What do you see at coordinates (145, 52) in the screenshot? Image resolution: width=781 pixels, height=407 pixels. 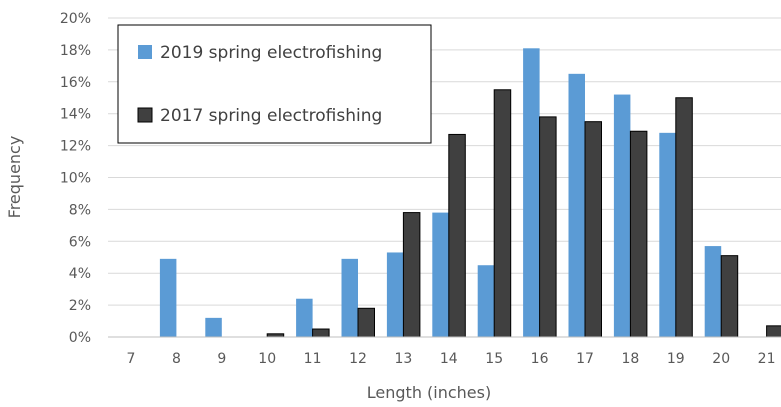 I see `legend-swatch-2019` at bounding box center [145, 52].